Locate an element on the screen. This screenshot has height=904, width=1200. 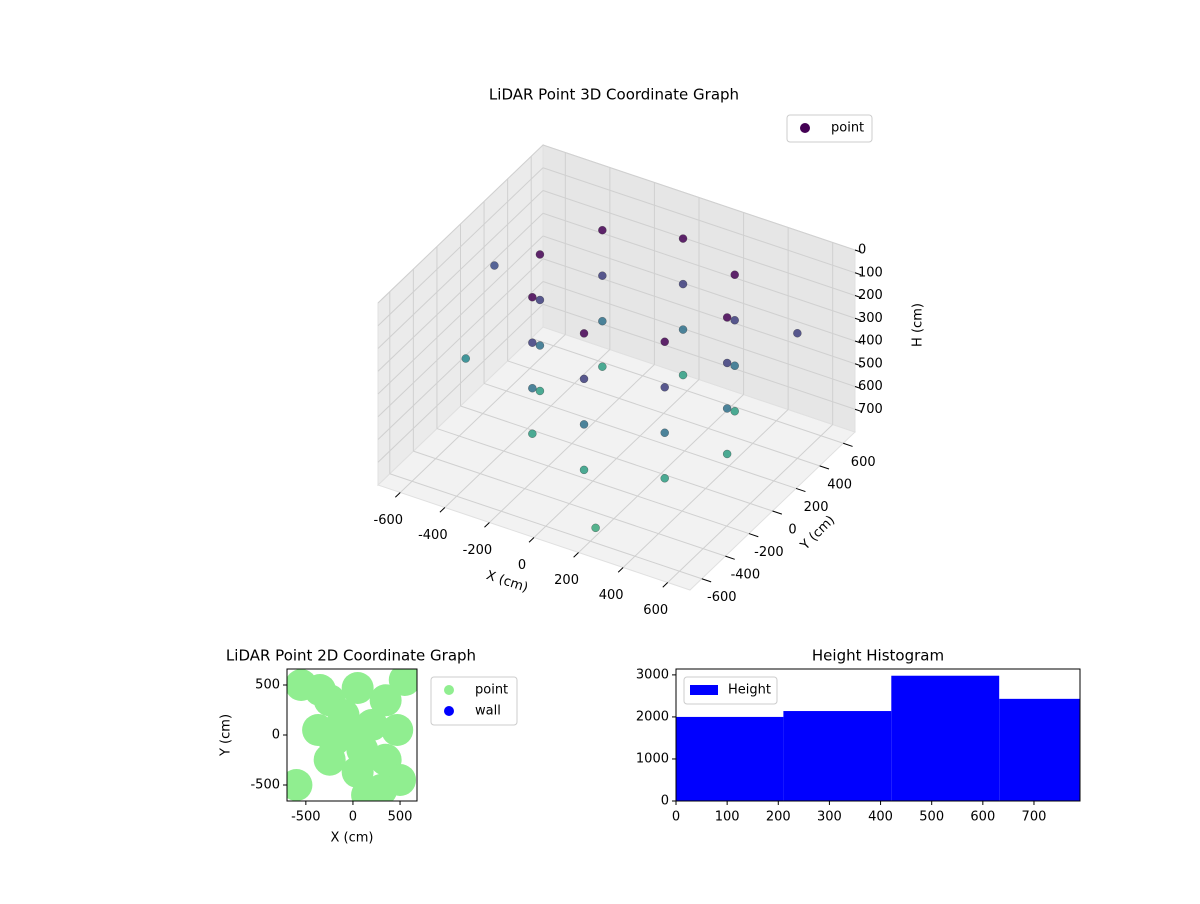
legend-label: Height is located at coordinates (749, 690).